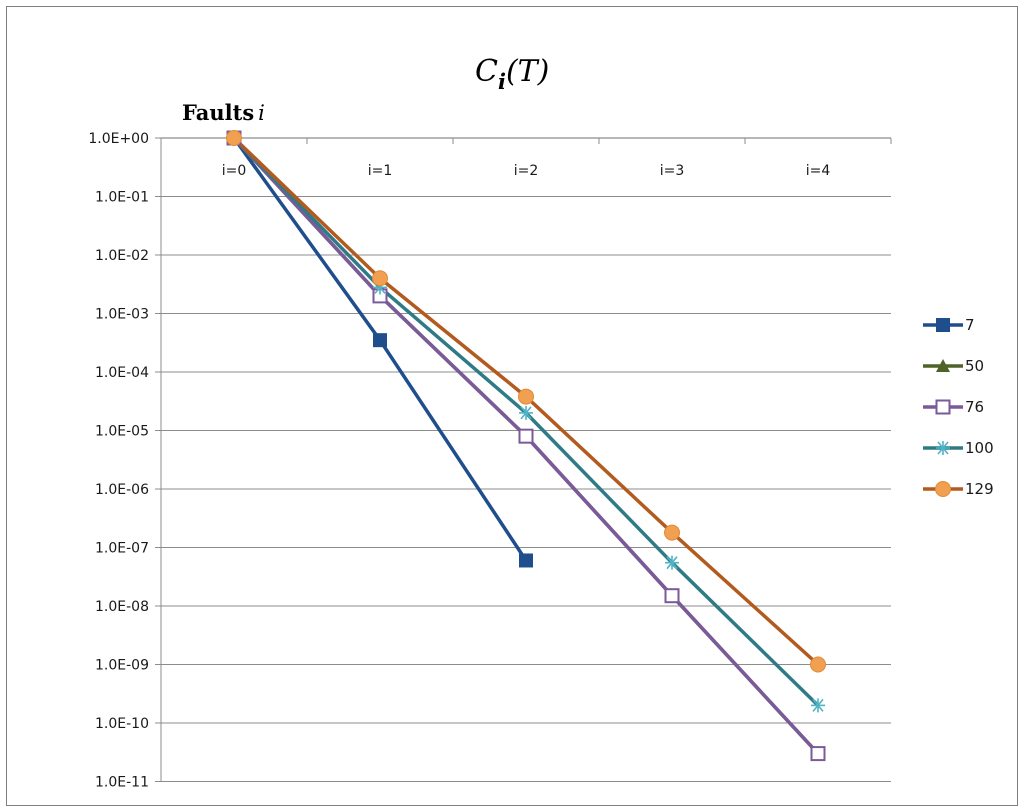  I want to click on legend: 7 50 76 100 129, so click(958, 407).